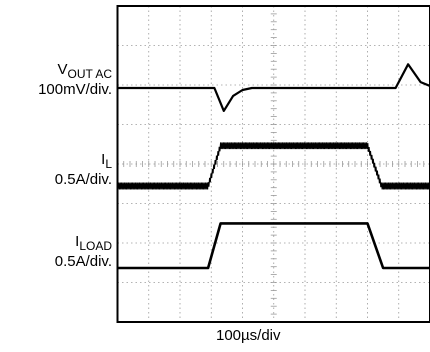 The image size is (430, 352). I want to click on trace-label-vout: VOUT AC 100mV/div., so click(75, 79).